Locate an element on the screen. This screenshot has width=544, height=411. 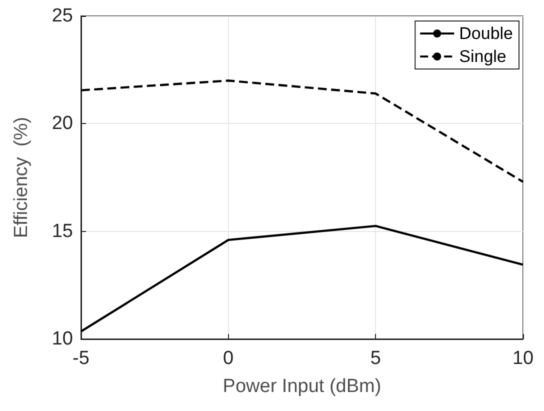
y-tick-label: 25 is located at coordinates (62, 16).